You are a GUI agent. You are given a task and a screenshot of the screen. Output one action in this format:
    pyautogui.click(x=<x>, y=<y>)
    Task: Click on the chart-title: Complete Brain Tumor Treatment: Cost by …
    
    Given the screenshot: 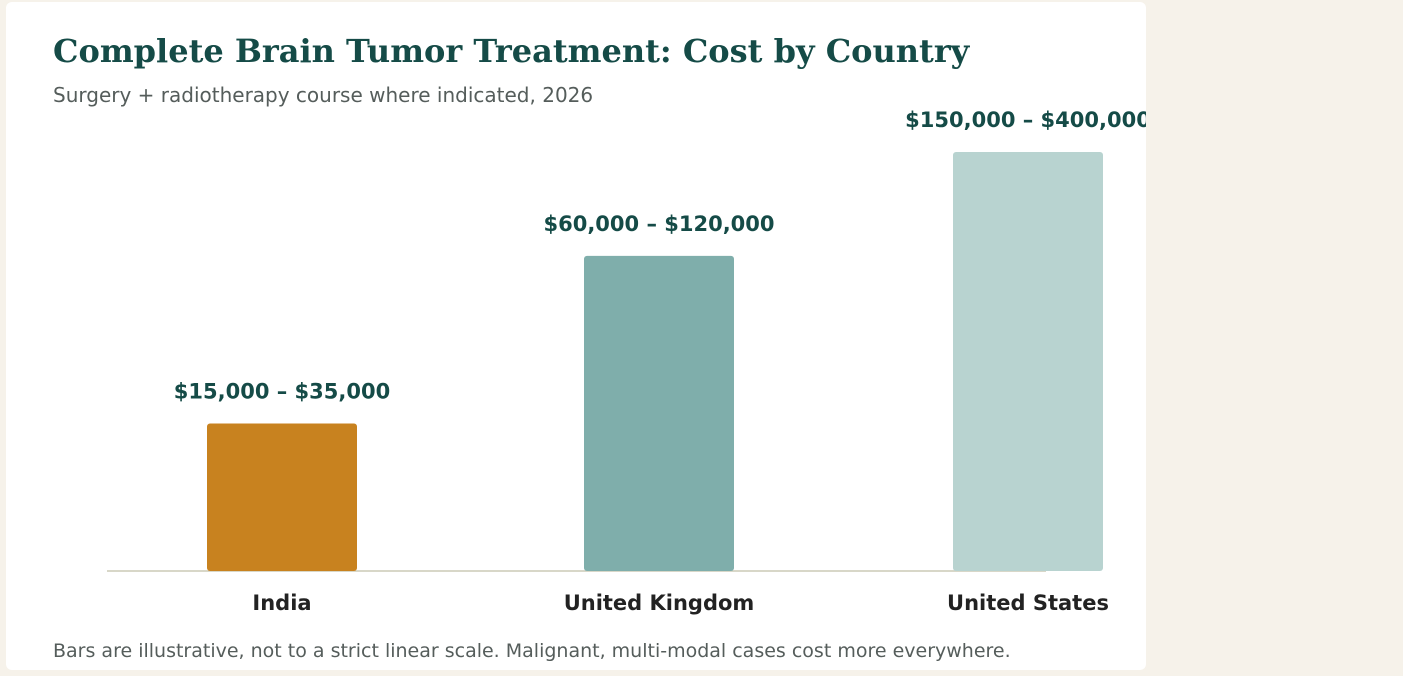 What is the action you would take?
    pyautogui.click(x=511, y=51)
    